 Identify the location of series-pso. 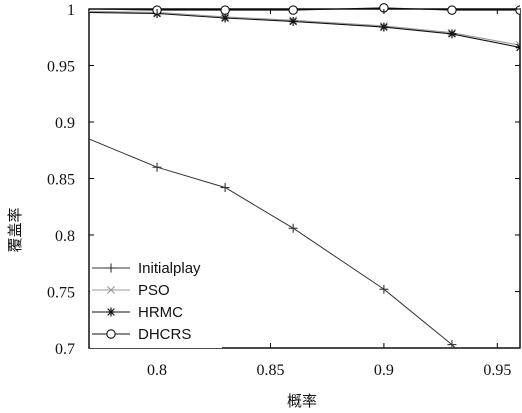
(304, 29).